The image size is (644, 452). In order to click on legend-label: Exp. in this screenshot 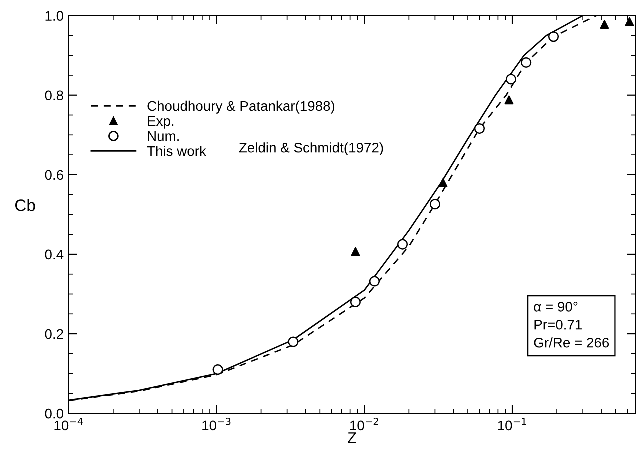, I will do `click(161, 122)`.